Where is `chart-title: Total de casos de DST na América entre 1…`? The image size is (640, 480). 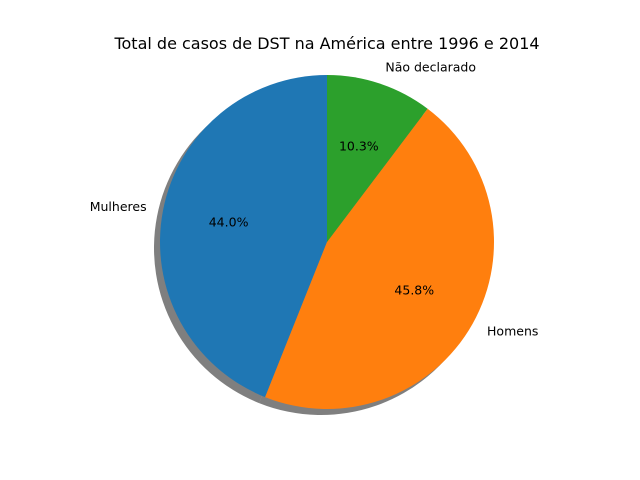 chart-title: Total de casos de DST na América entre 1… is located at coordinates (326, 43).